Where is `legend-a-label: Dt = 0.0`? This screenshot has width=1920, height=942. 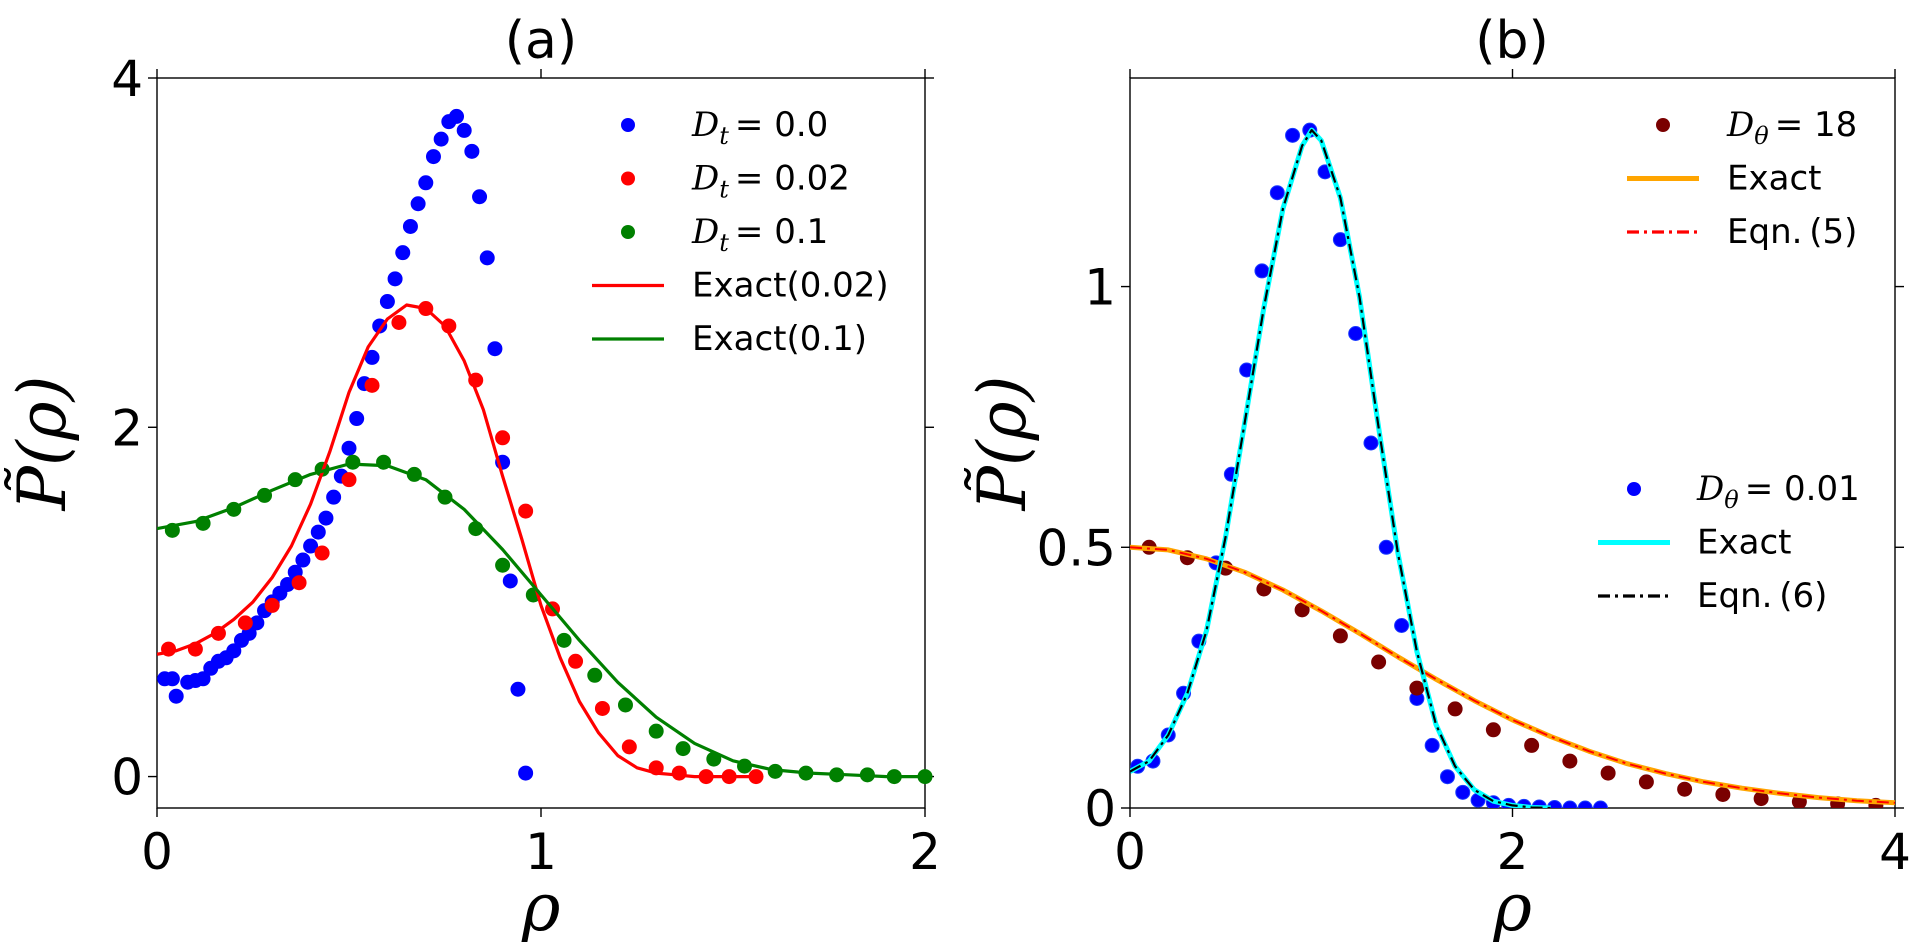
legend-a-label: Dt = 0.0 is located at coordinates (759, 127).